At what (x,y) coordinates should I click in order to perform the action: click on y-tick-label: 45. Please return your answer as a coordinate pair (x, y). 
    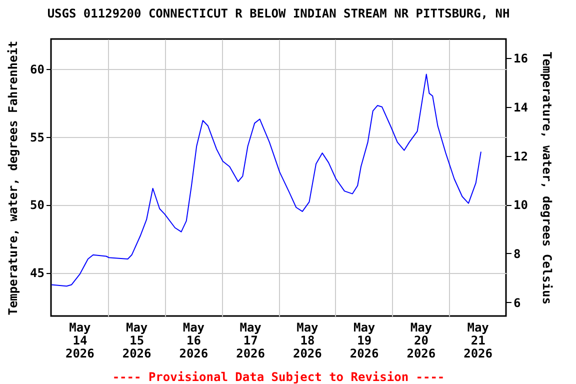
    Looking at the image, I should click on (37, 273).